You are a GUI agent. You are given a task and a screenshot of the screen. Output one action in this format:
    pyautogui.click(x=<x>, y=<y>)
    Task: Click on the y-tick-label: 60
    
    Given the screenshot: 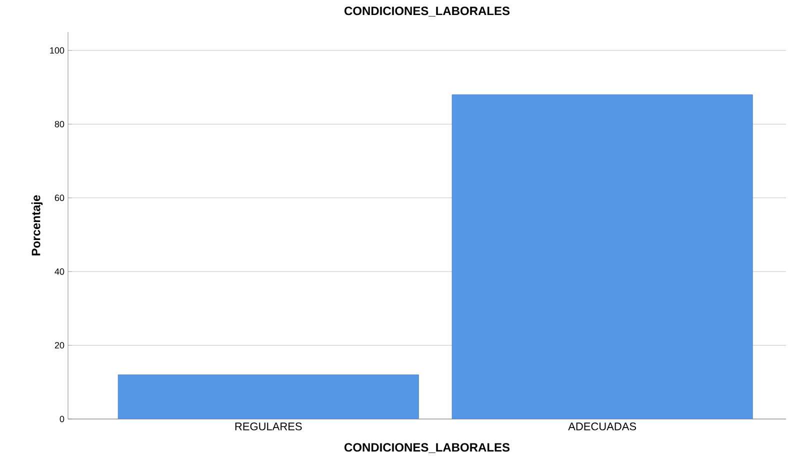 What is the action you would take?
    pyautogui.click(x=59, y=198)
    